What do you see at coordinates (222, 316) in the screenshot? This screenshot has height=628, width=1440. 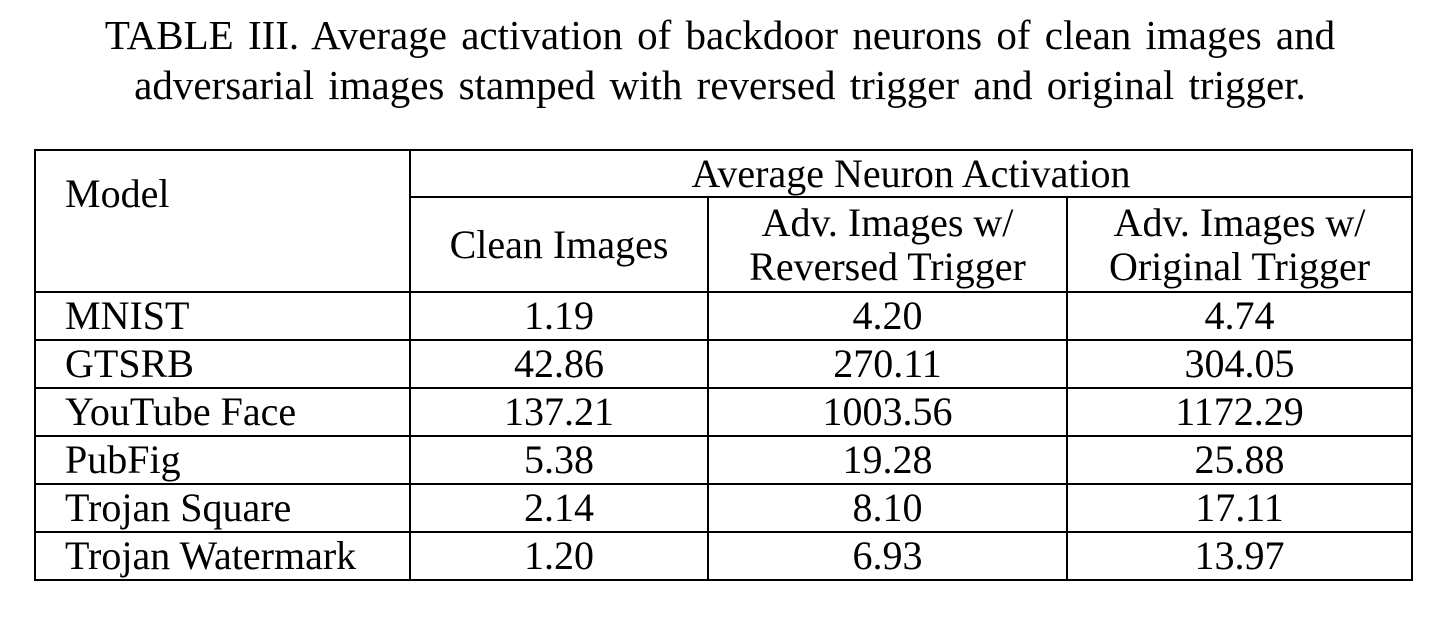 I see `model-cell: MNIST` at bounding box center [222, 316].